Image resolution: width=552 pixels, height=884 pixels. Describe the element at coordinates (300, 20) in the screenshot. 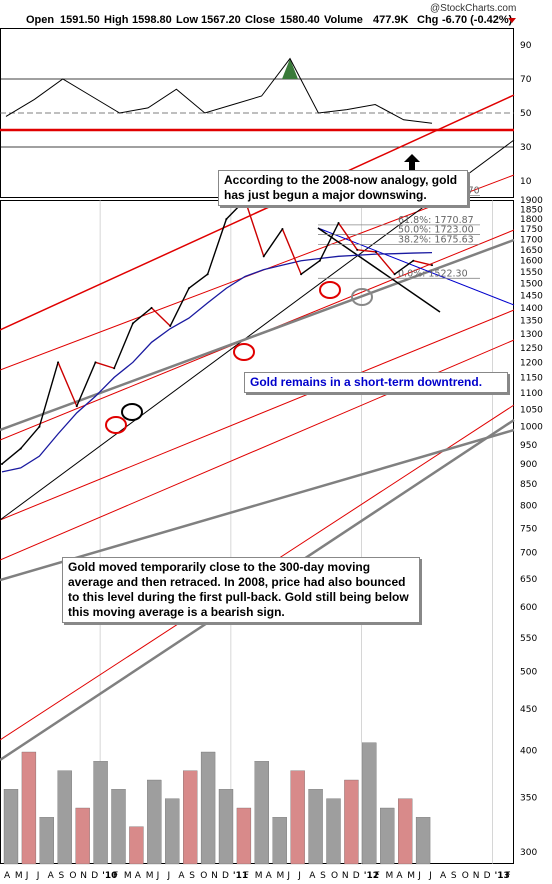

I see `close-value: 1580.40` at that location.